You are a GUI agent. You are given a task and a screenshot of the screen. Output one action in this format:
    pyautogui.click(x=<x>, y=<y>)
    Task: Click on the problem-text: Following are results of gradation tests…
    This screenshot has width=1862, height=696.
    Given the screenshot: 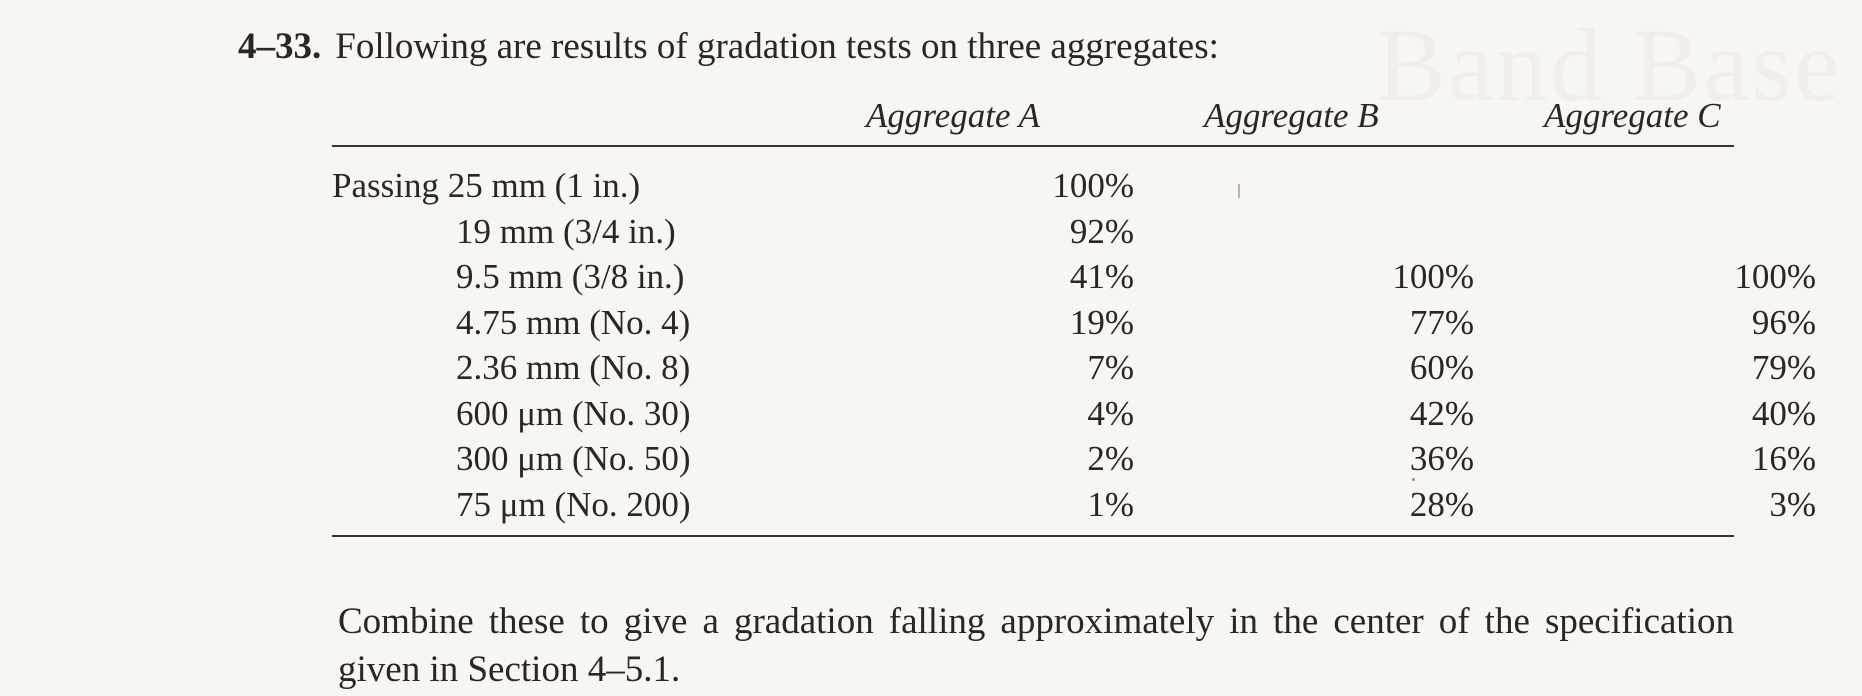 What is the action you would take?
    pyautogui.click(x=777, y=46)
    